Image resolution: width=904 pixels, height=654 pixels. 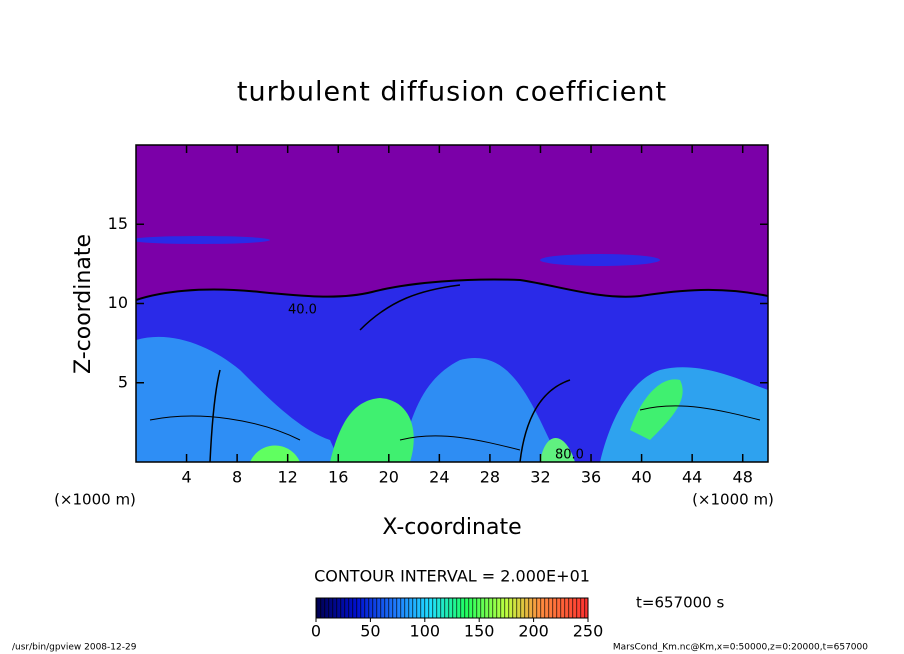 I want to click on x-tick-label: 24, so click(x=439, y=477).